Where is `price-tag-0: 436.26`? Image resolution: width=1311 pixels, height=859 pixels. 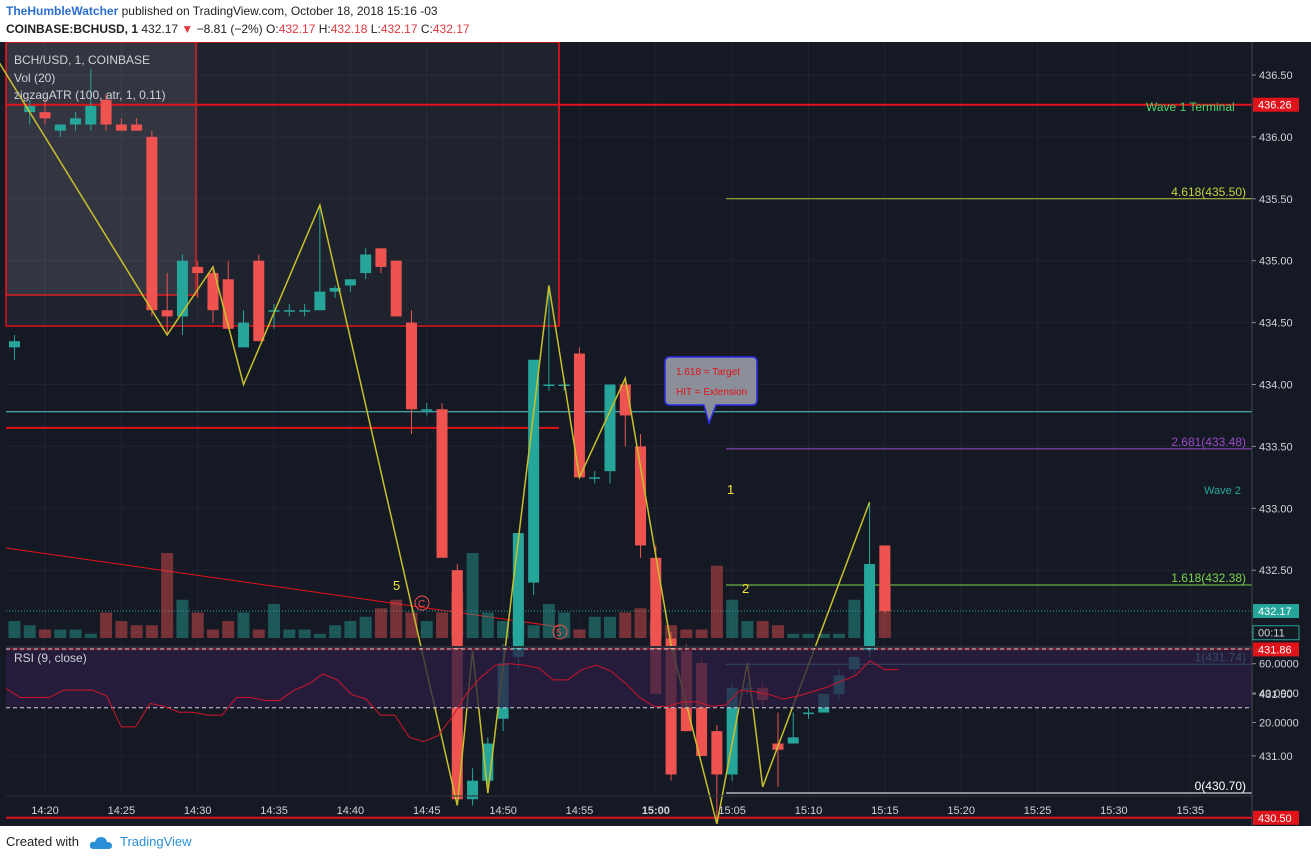
price-tag-0: 436.26 is located at coordinates (1275, 106).